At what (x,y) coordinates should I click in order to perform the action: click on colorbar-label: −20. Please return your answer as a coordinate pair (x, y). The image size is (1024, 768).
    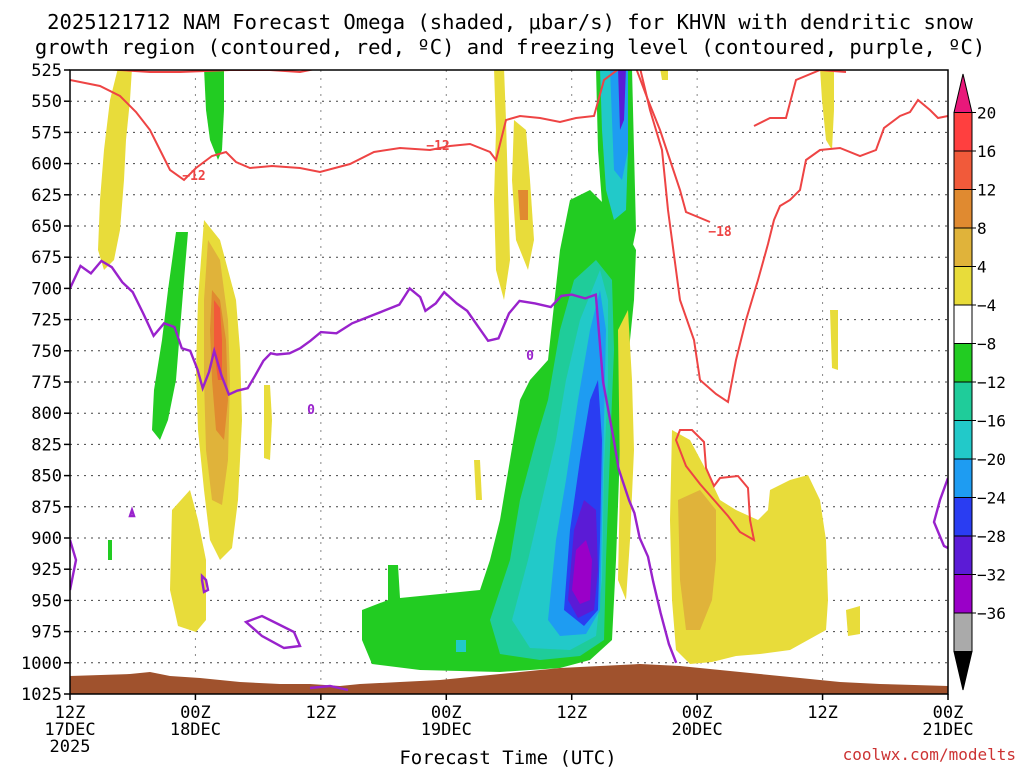
    Looking at the image, I should click on (991, 459).